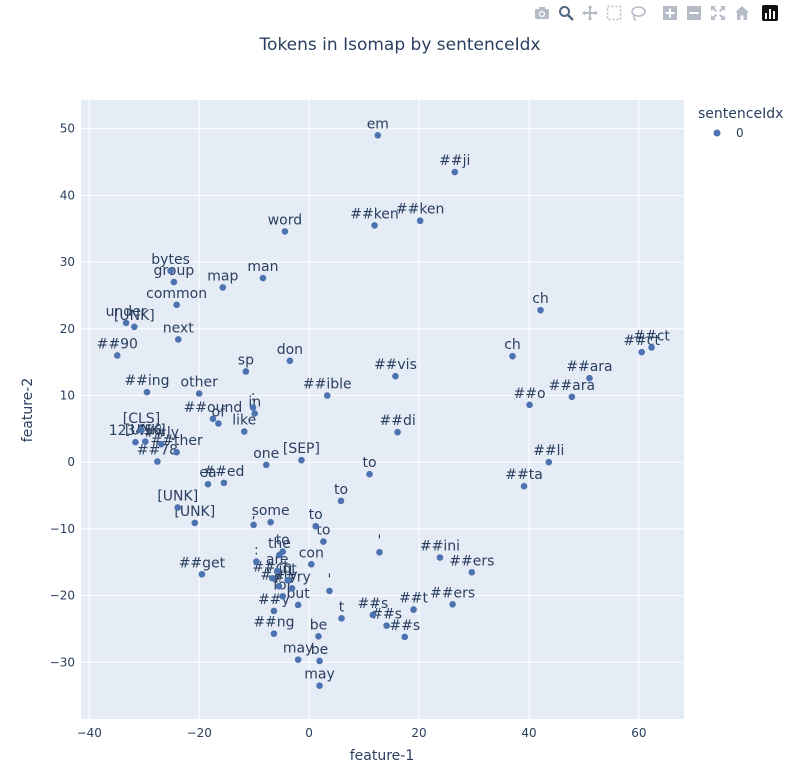 The height and width of the screenshot is (783, 798). I want to click on zoom-in-icon, so click(670, 13).